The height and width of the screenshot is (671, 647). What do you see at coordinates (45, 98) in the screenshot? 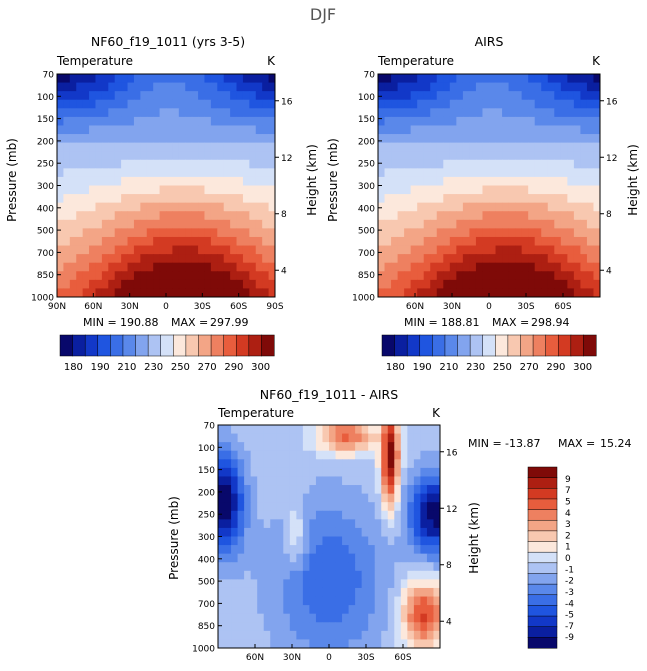
I see `y-tick-label: 100` at bounding box center [45, 98].